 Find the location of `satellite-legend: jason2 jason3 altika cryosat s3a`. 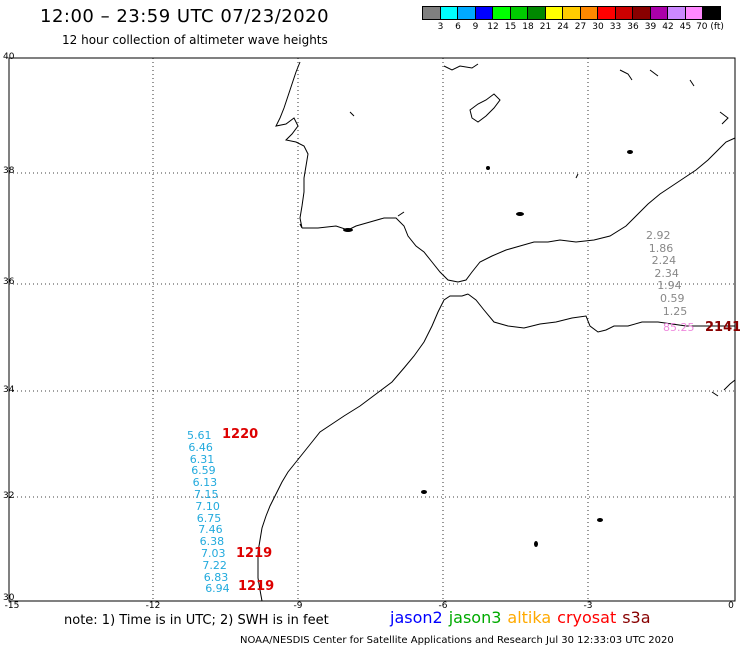

satellite-legend: jason2 jason3 altika cryosat s3a is located at coordinates (523, 617).